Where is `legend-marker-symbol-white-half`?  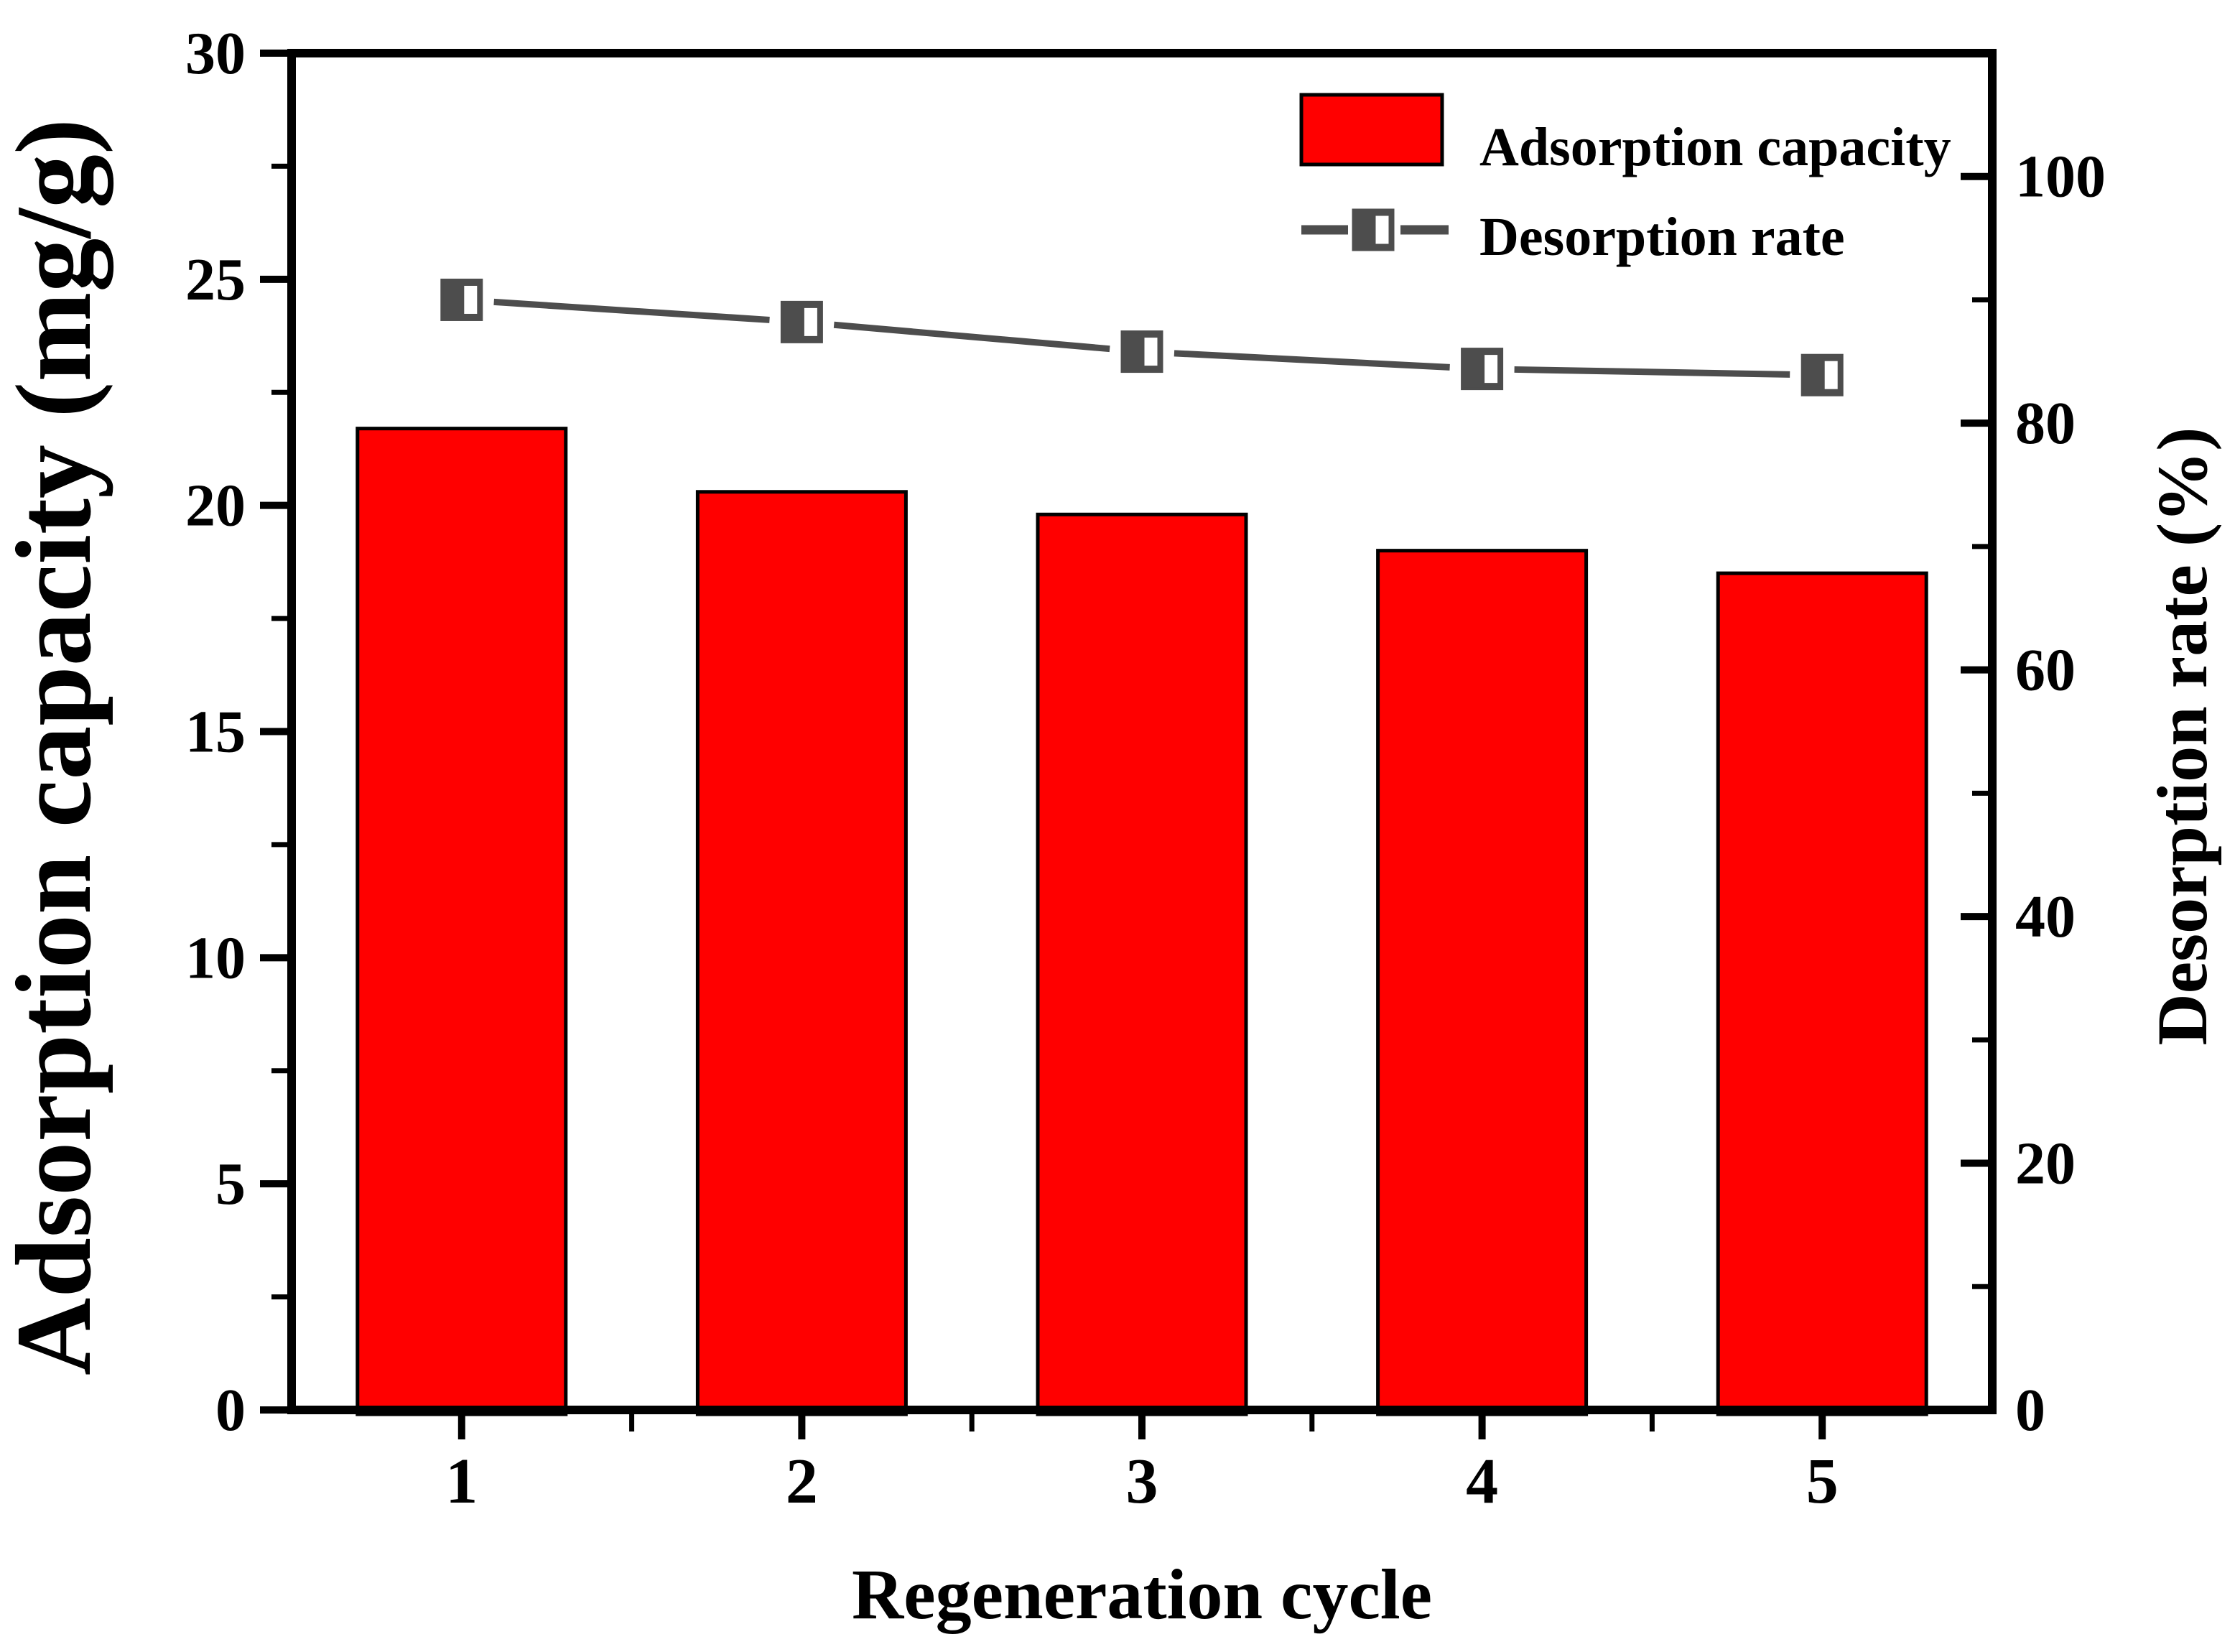
legend-marker-symbol-white-half is located at coordinates (1382, 229).